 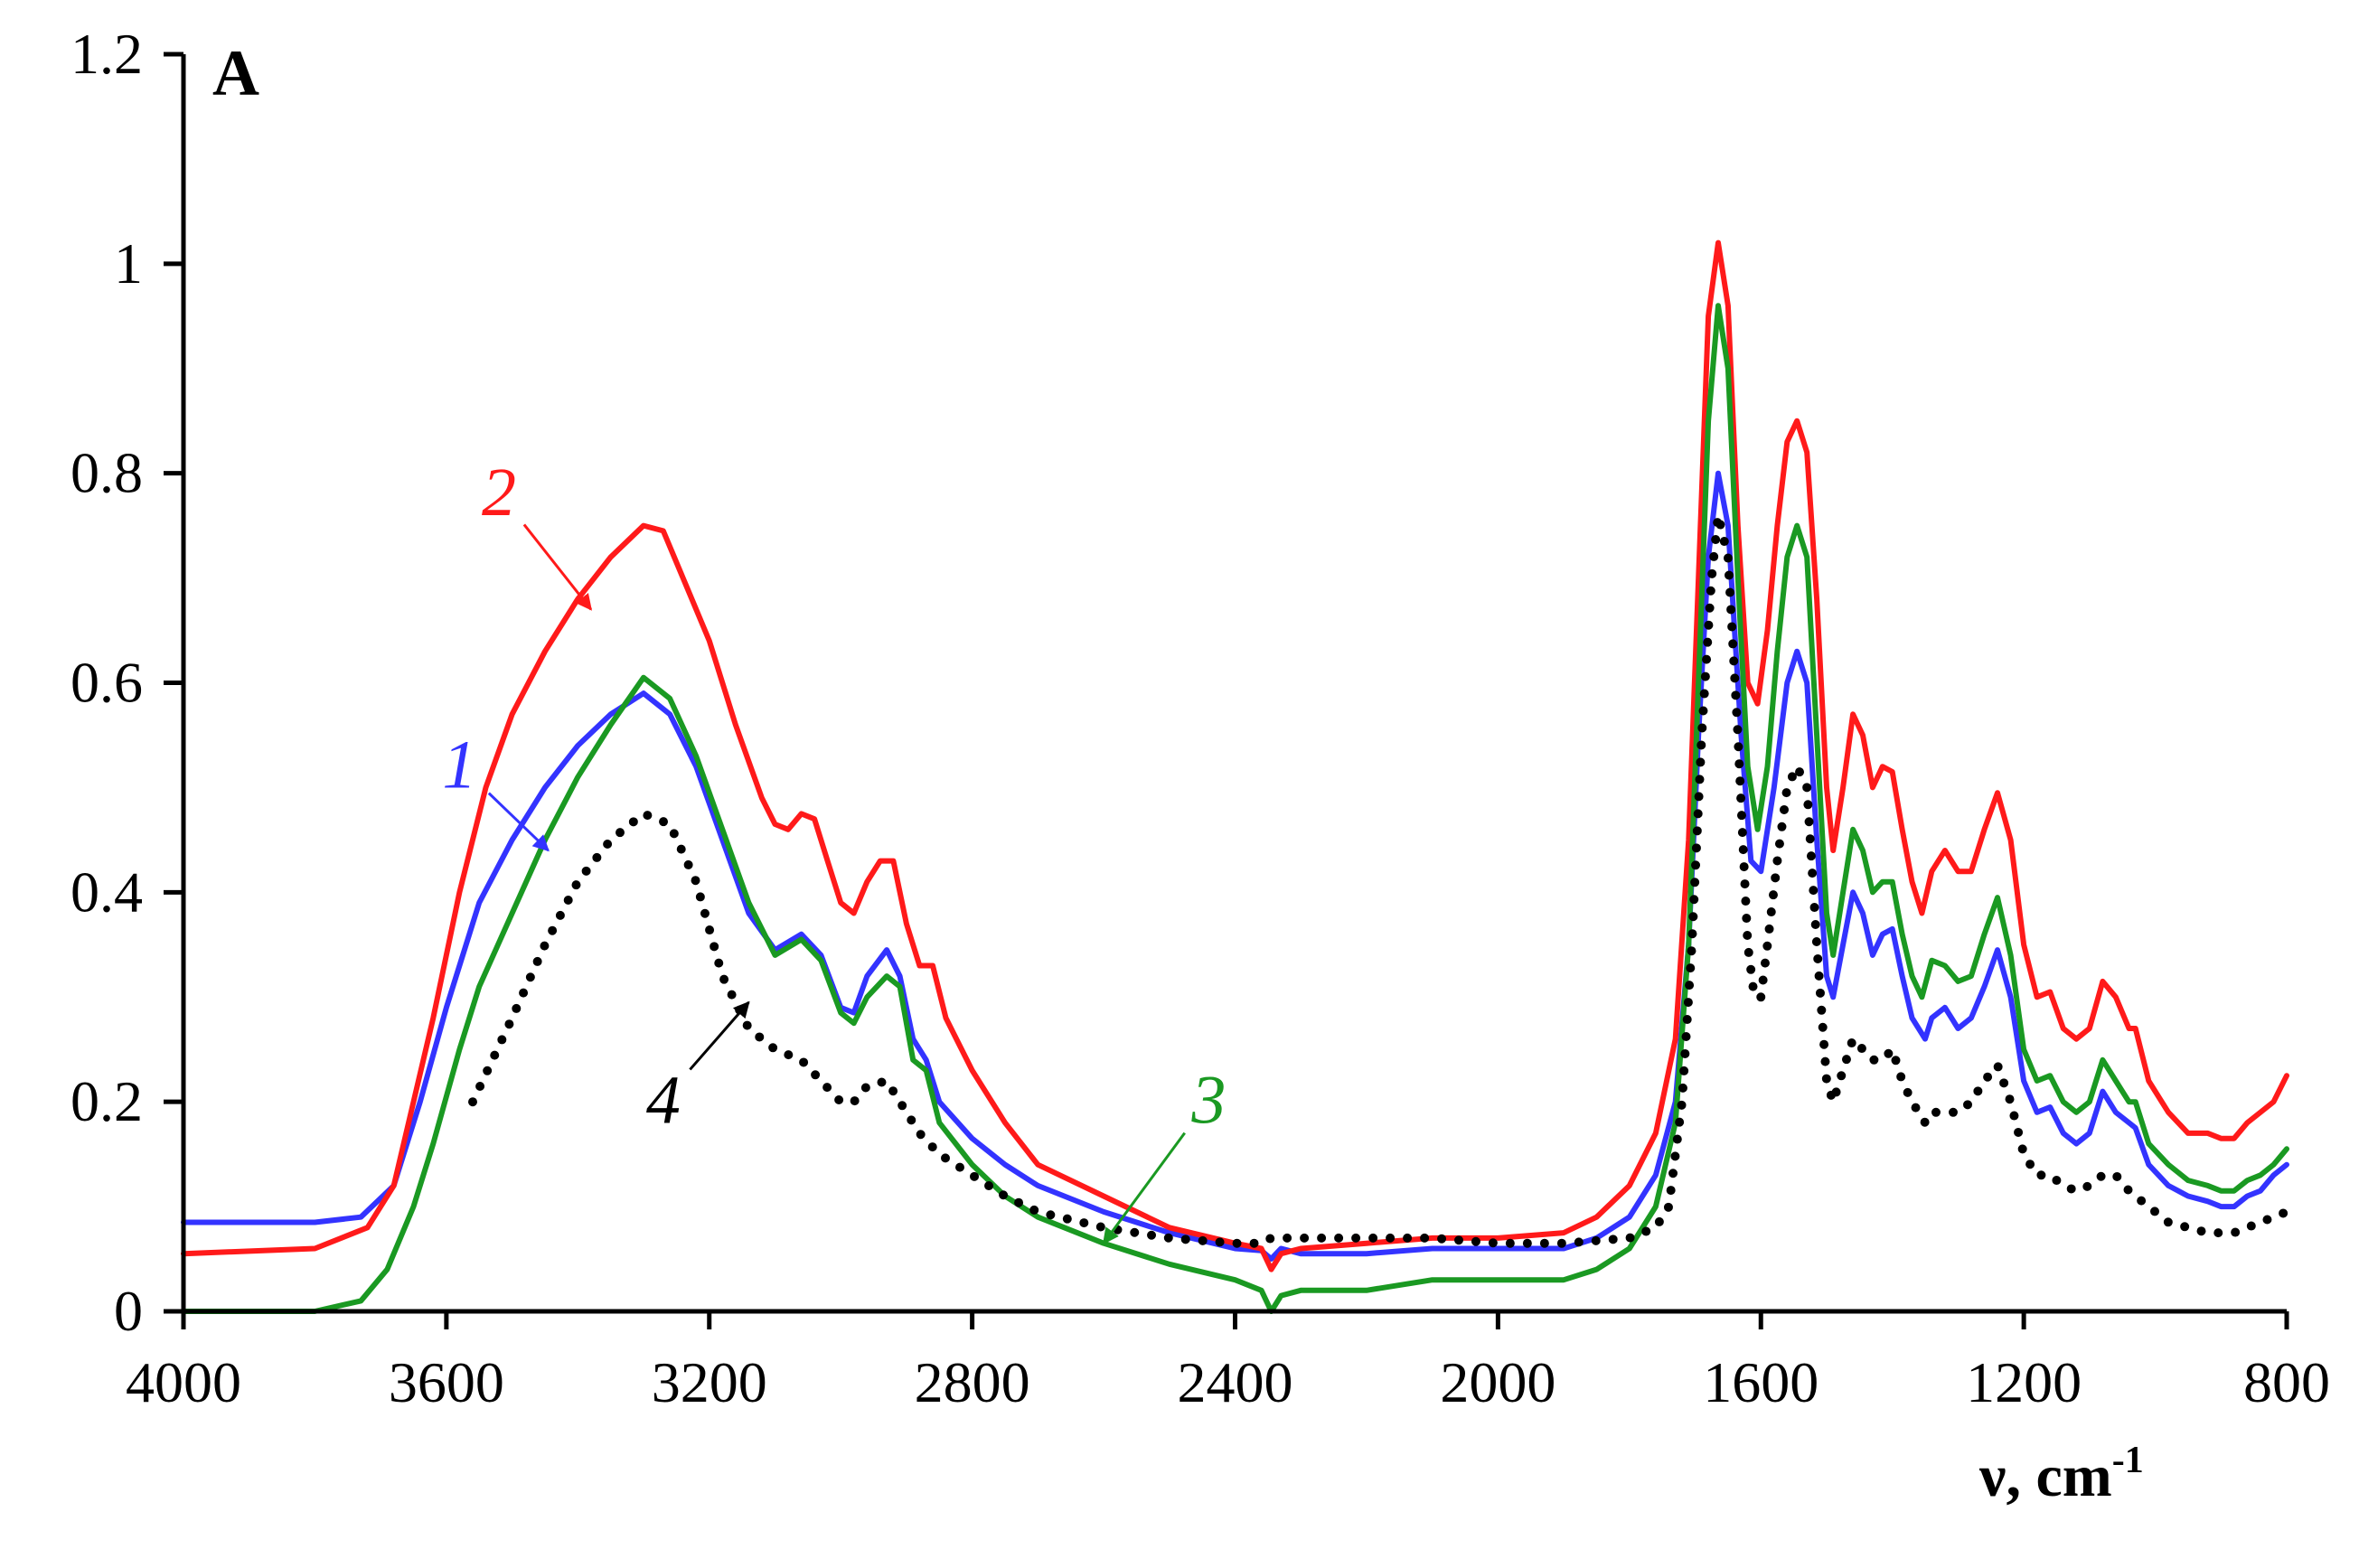 What do you see at coordinates (663, 1100) in the screenshot?
I see `callout-label-4: 4` at bounding box center [663, 1100].